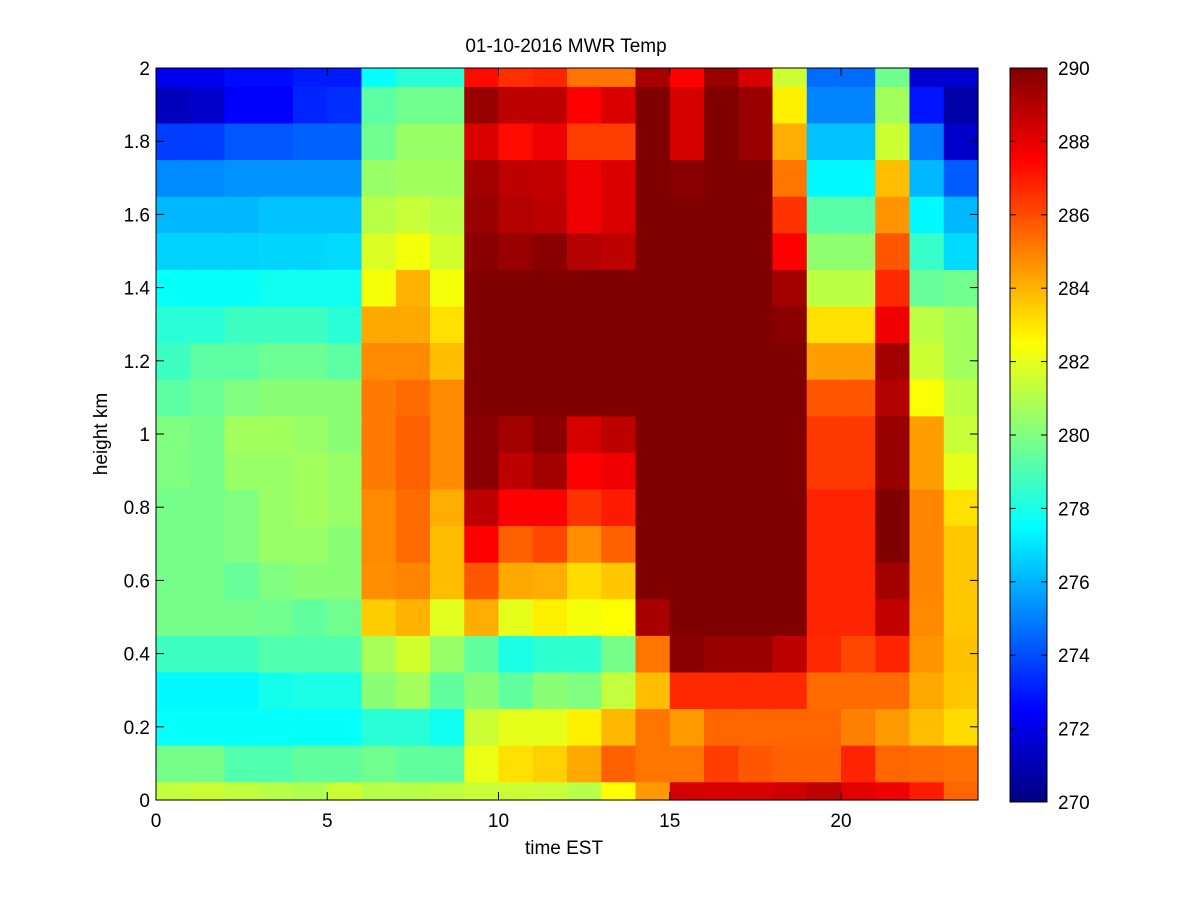 Image resolution: width=1200 pixels, height=900 pixels. I want to click on colorbar-tick-label: 274, so click(1074, 656).